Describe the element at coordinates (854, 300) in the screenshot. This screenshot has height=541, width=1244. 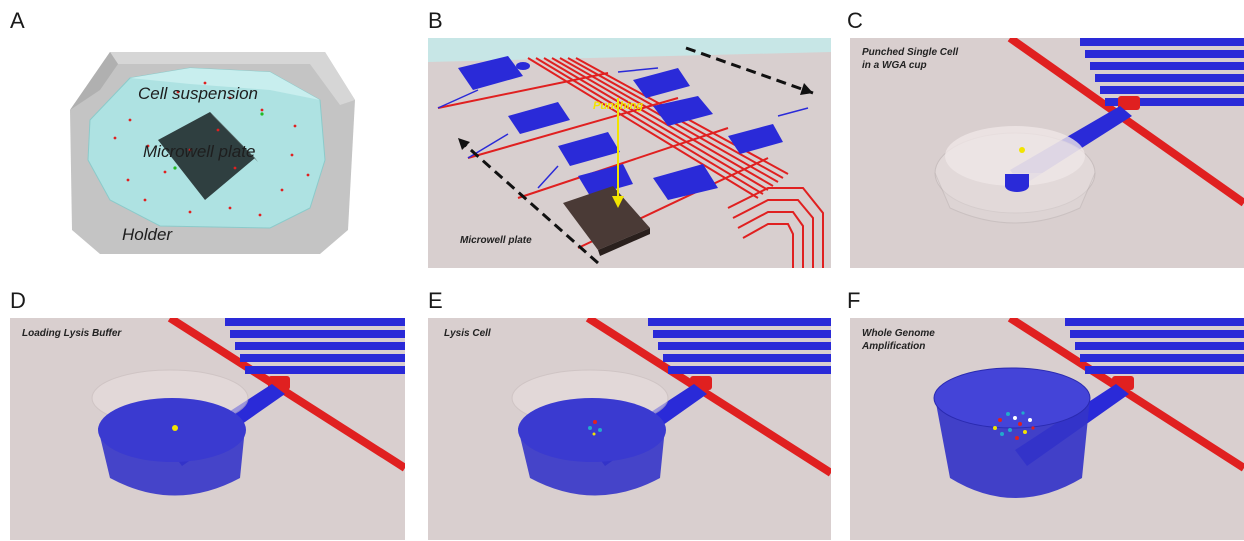
I see `panel-letter-f: F` at that location.